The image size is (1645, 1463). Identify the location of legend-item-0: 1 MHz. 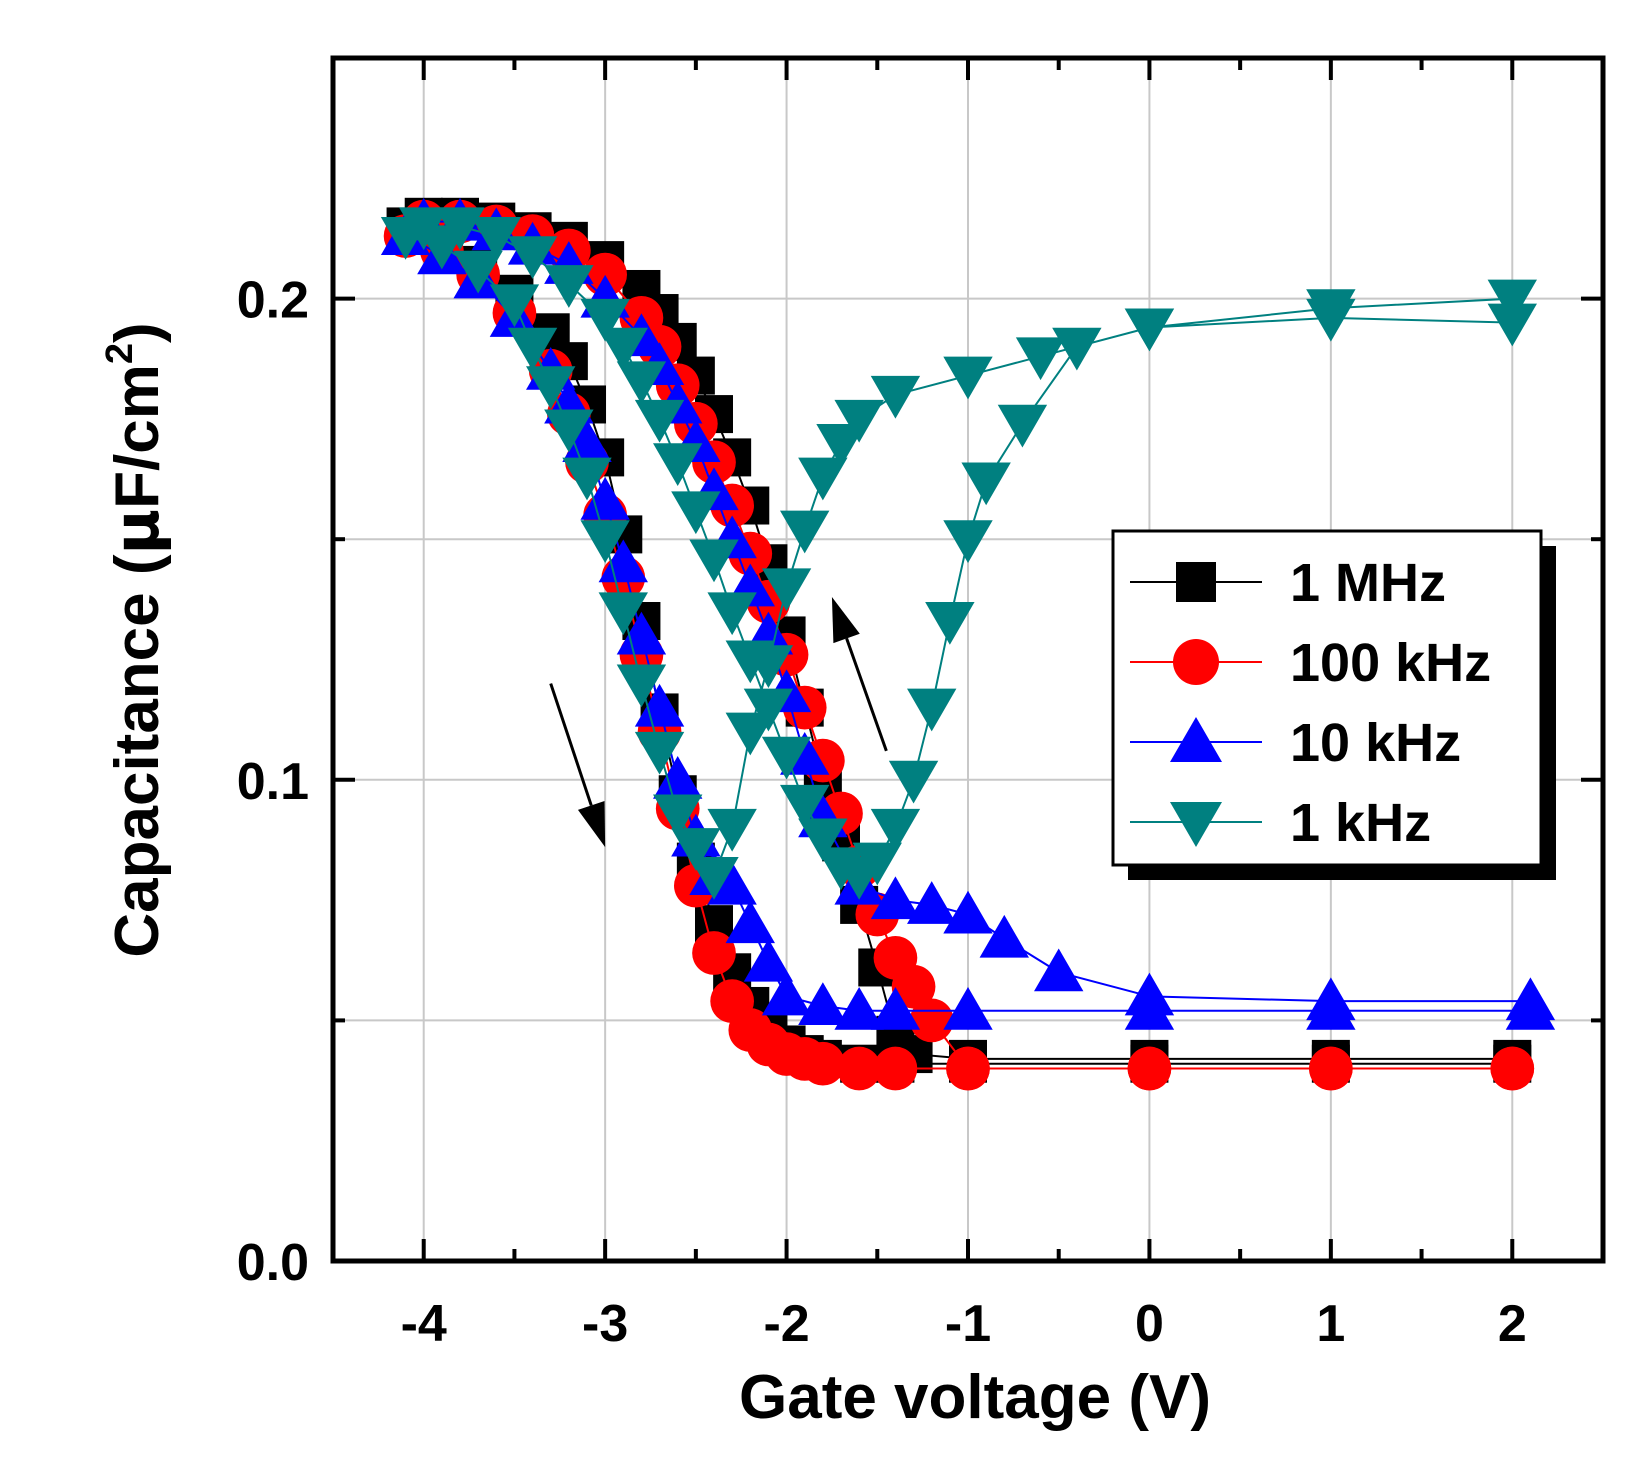
(1288, 583).